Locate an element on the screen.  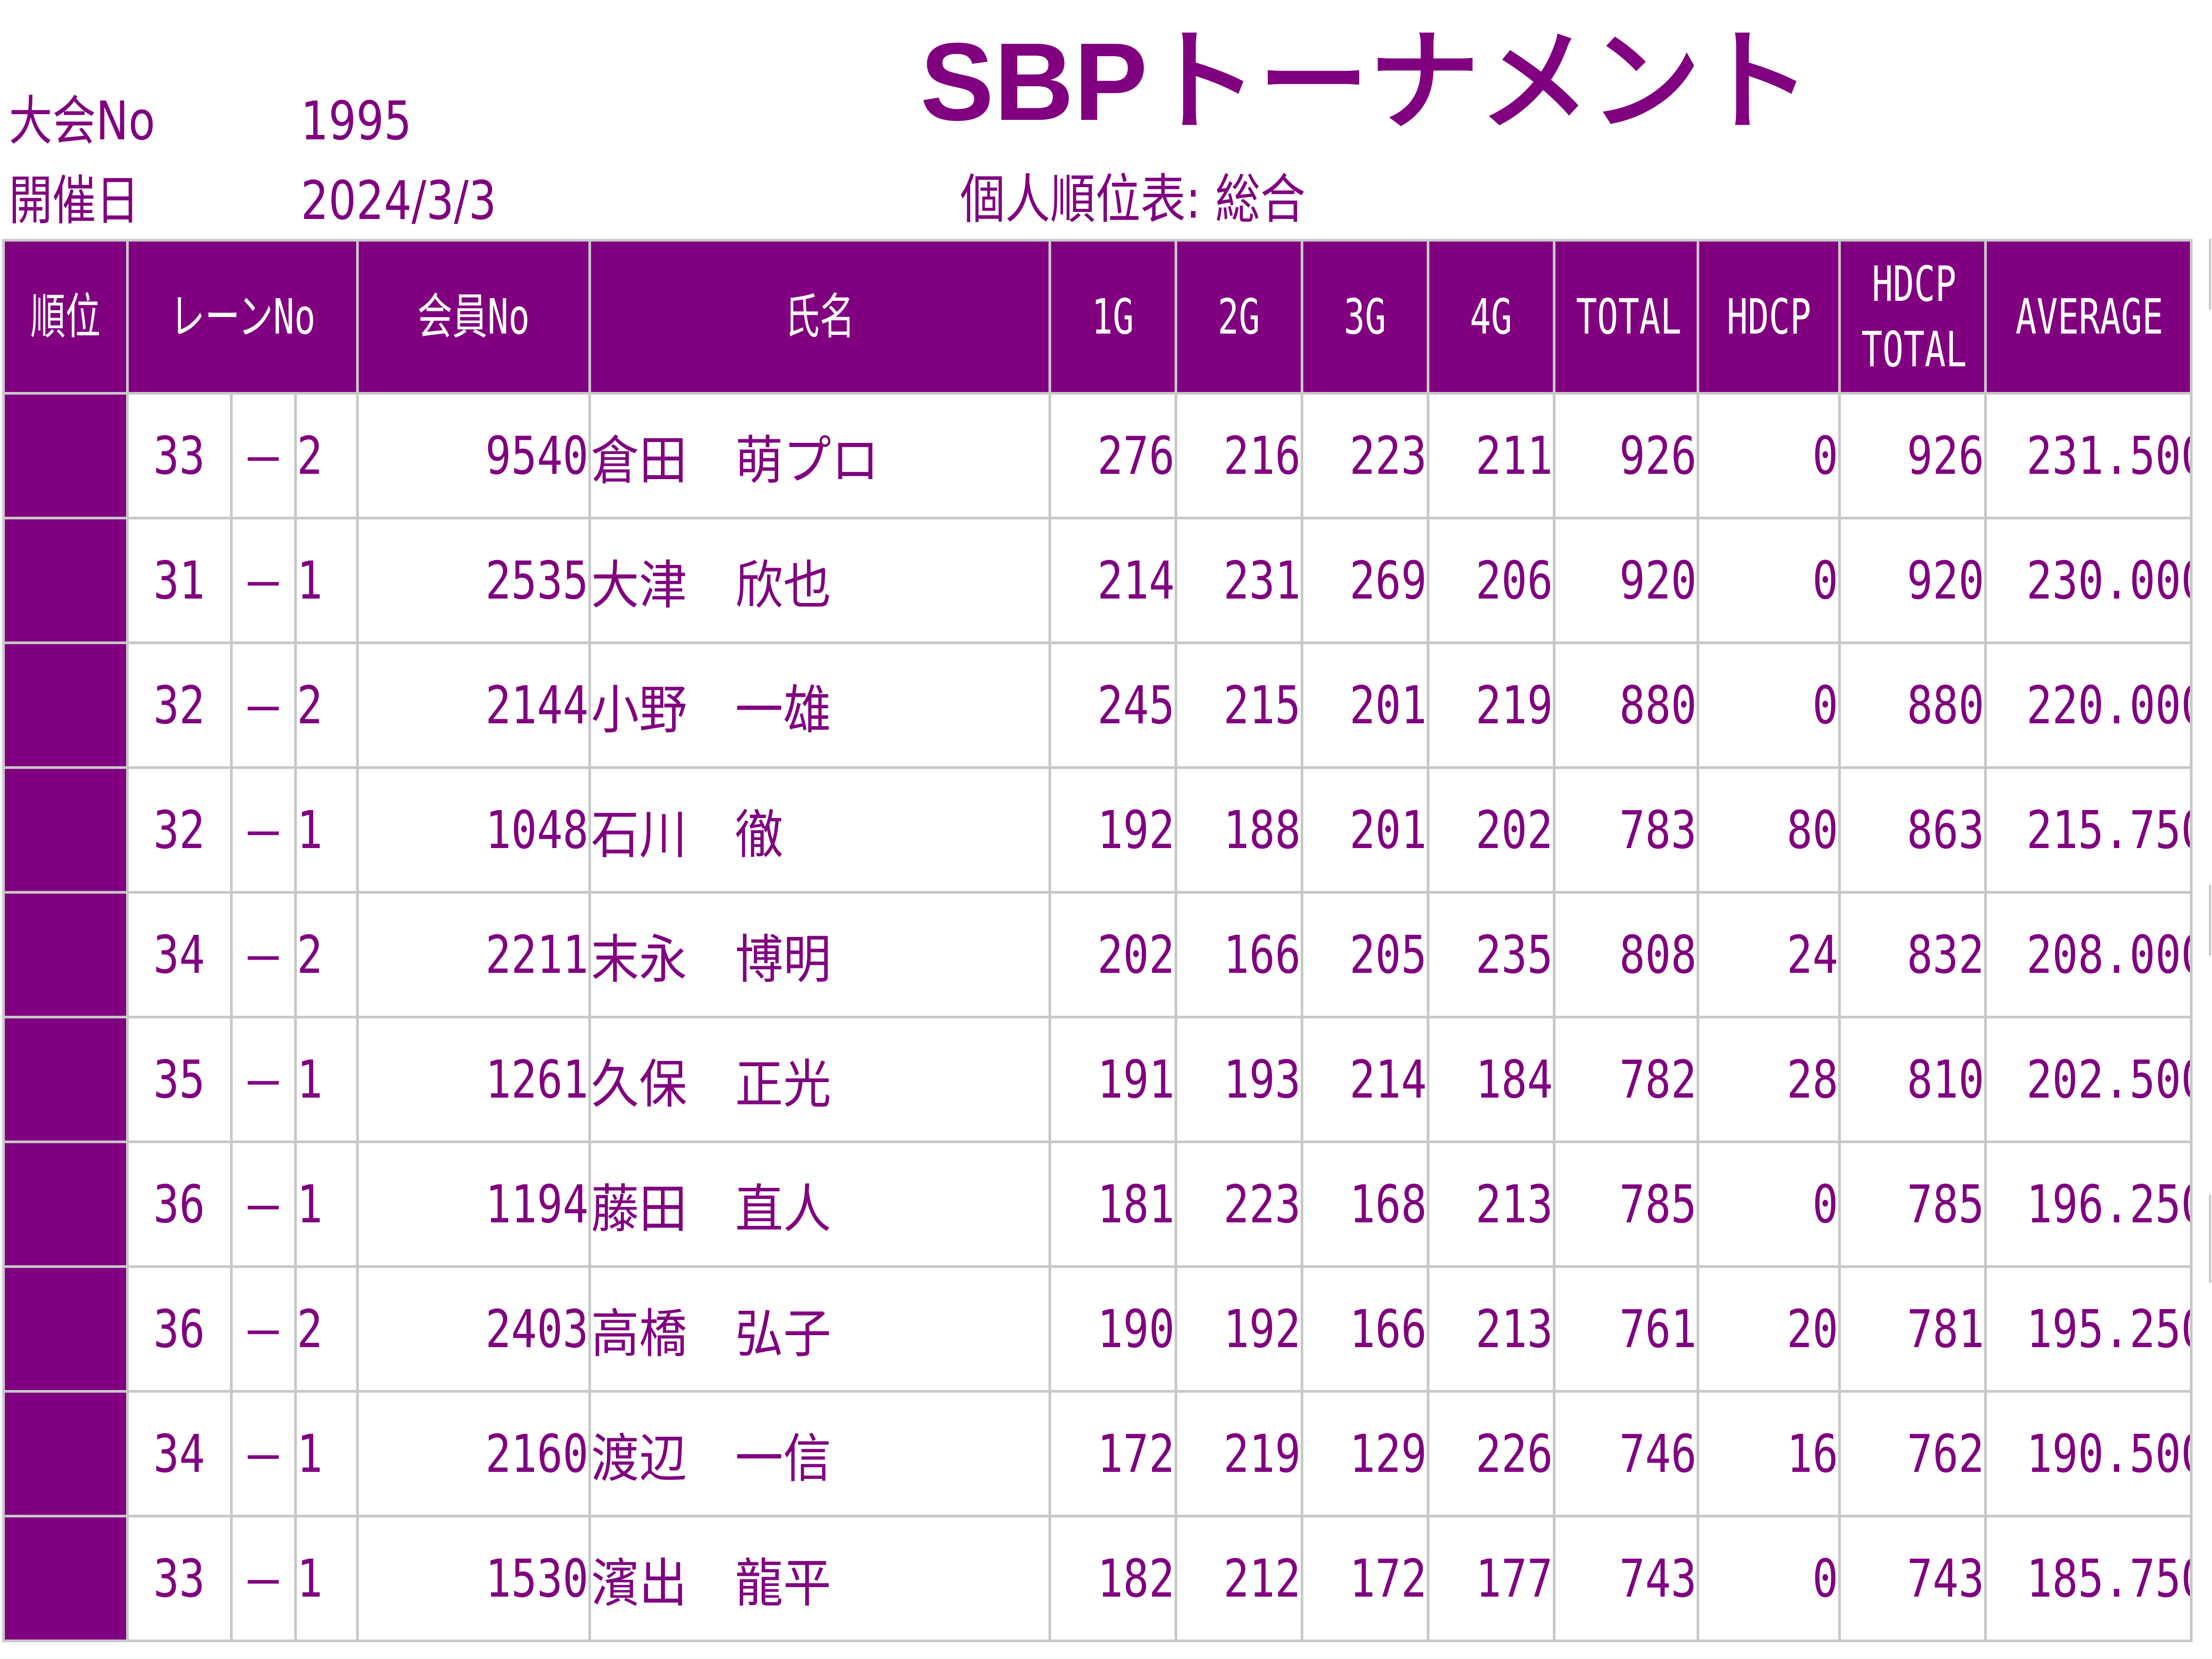
member-number-cell: 1048 is located at coordinates (474, 830).